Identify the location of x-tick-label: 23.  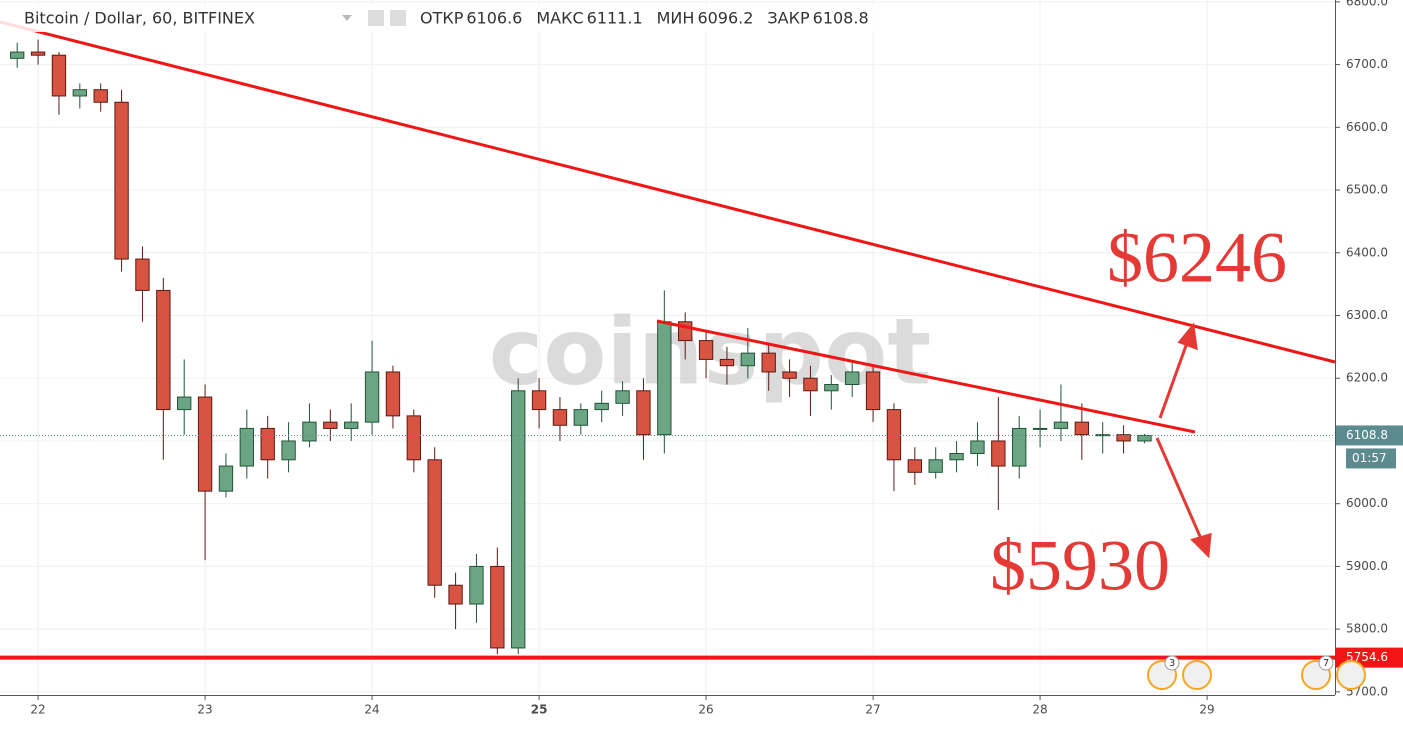
(204, 710).